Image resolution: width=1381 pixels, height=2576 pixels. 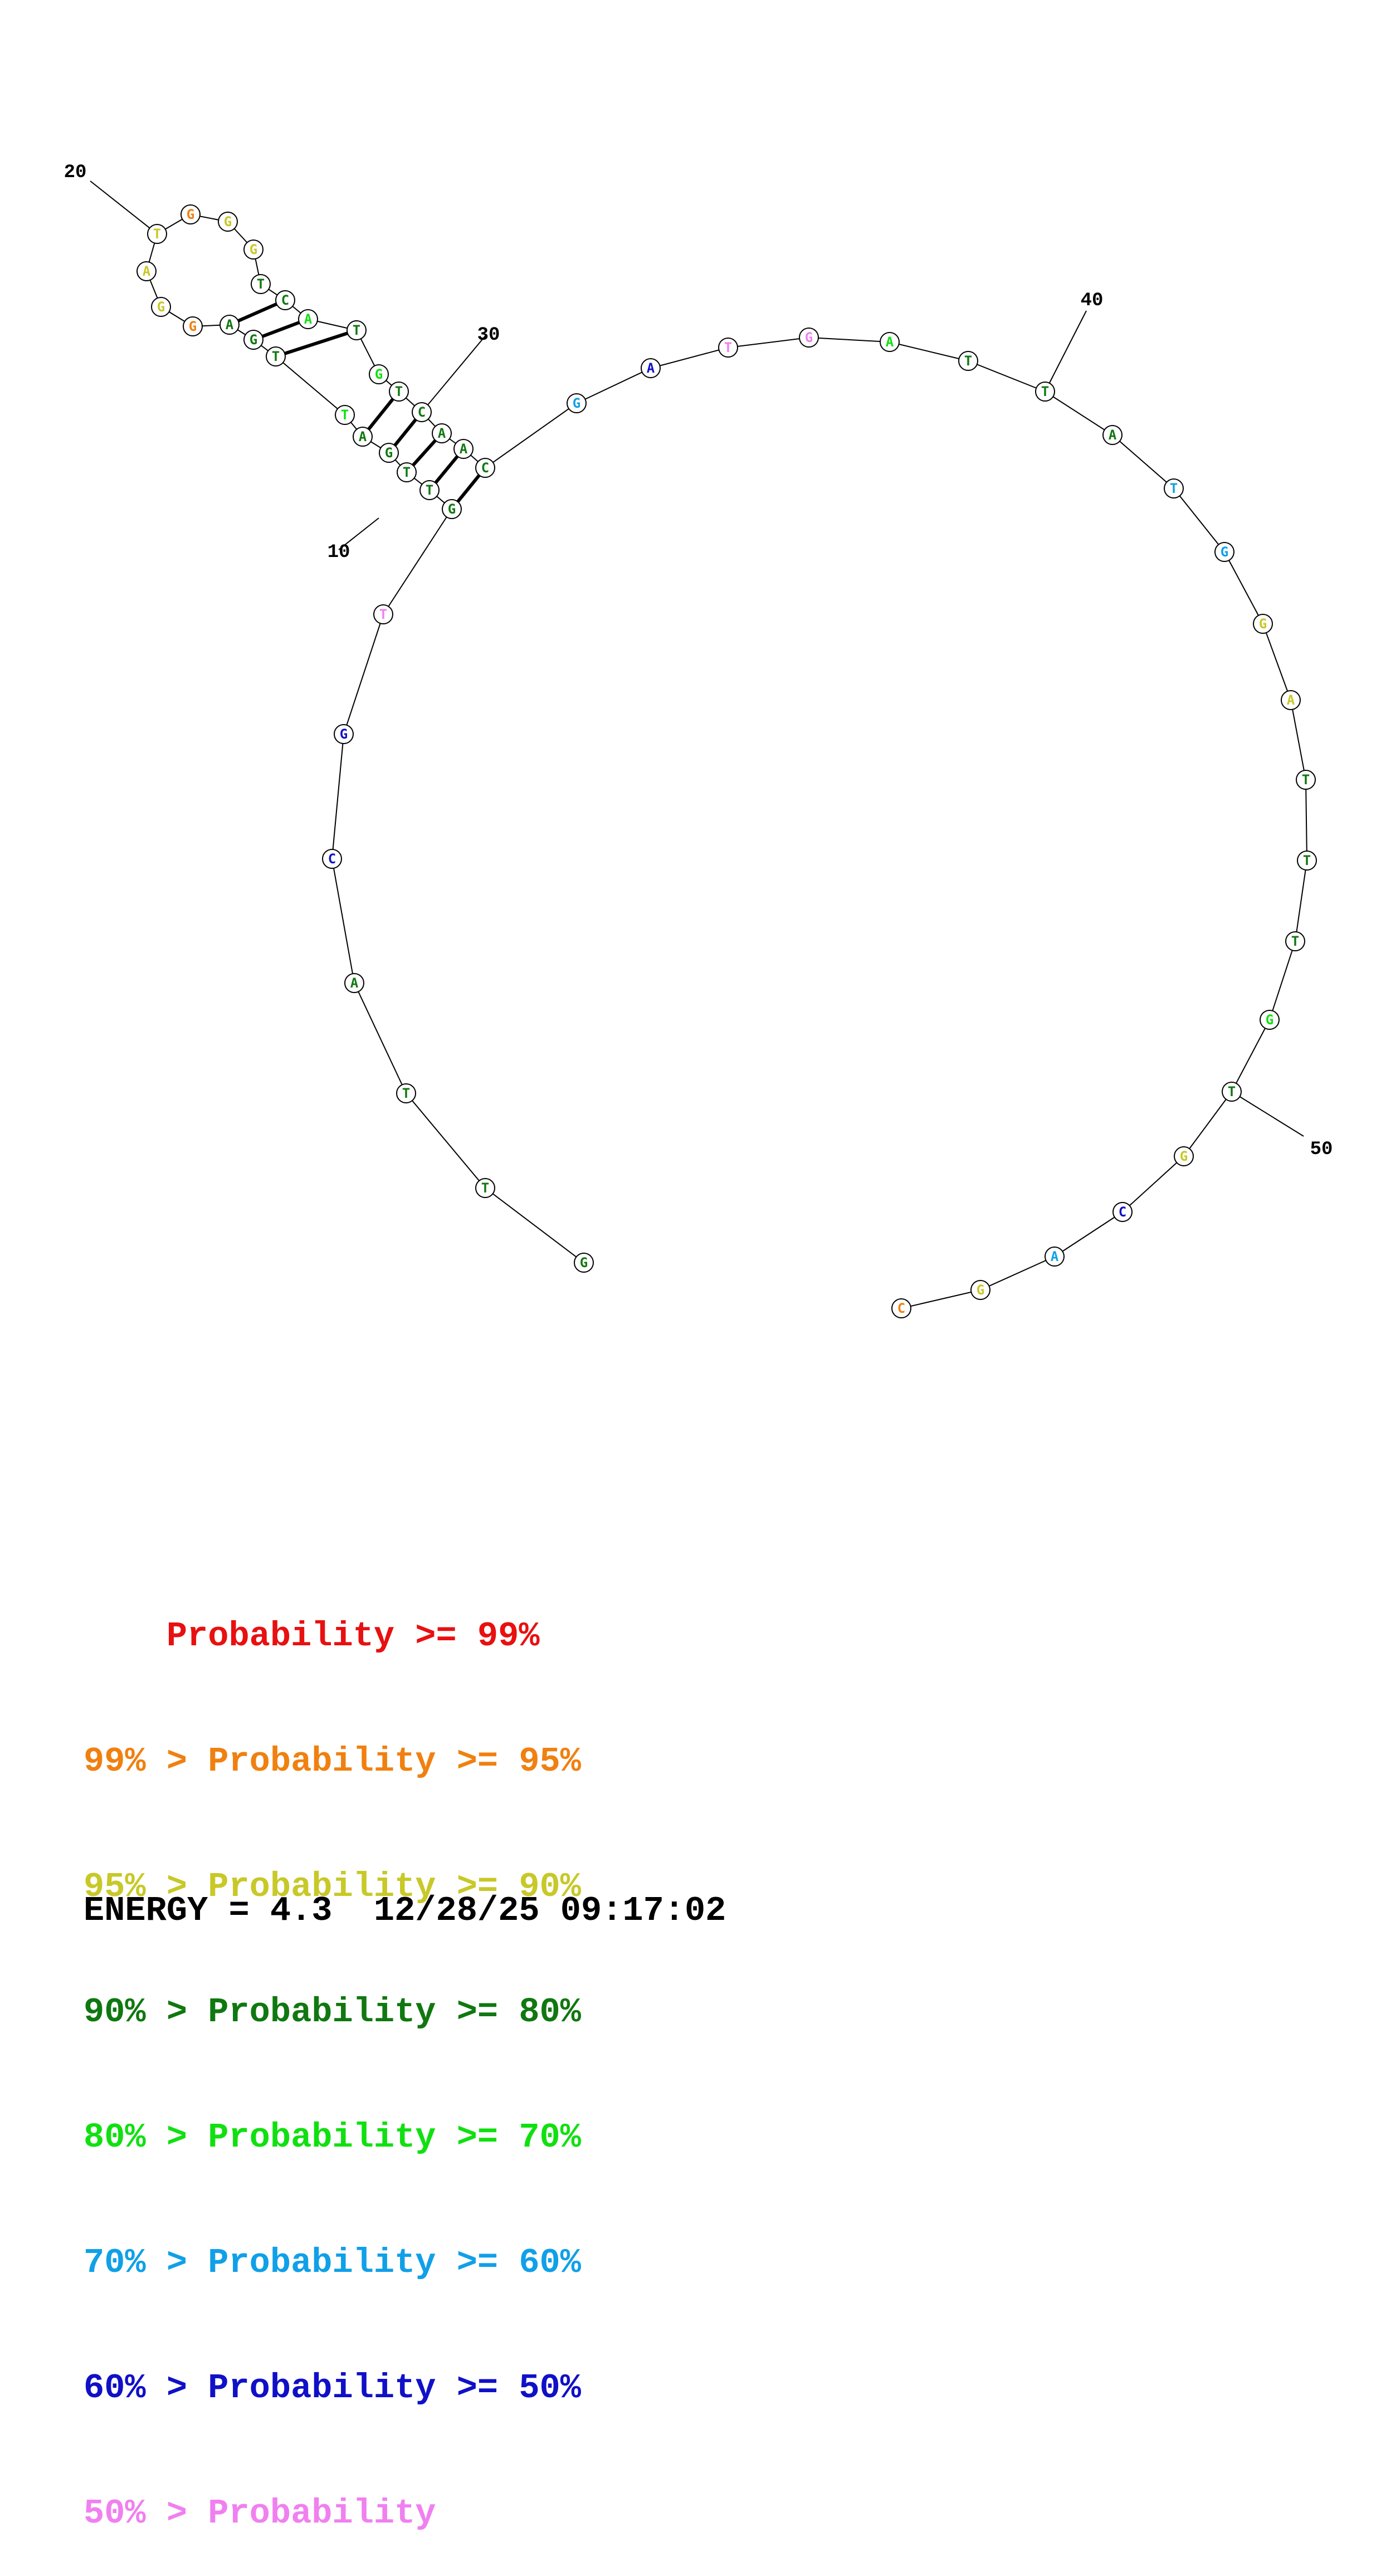 I want to click on legend-prefix, so click(x=125, y=1636).